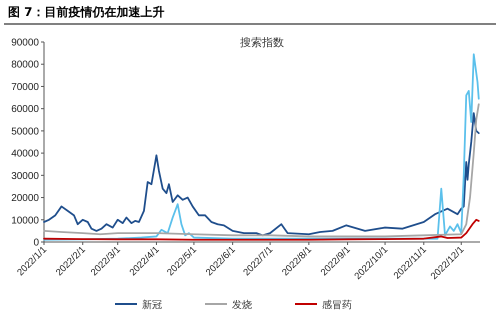 Image resolution: width=500 pixels, height=334 pixels. Describe the element at coordinates (25, 220) in the screenshot. I see `y-tick-label: 10000` at that location.